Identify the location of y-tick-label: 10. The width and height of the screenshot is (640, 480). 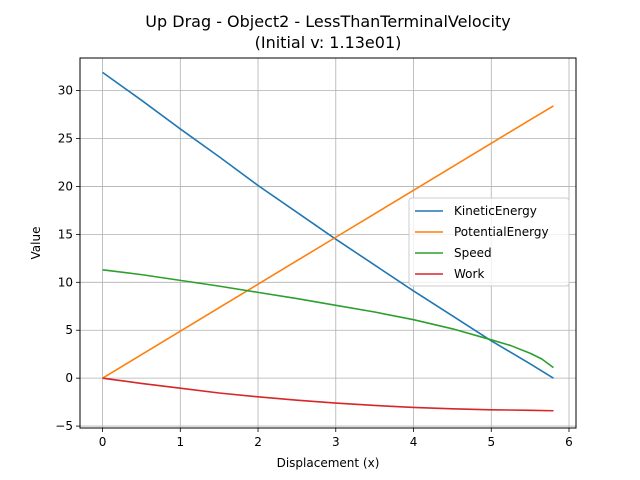
(65, 282).